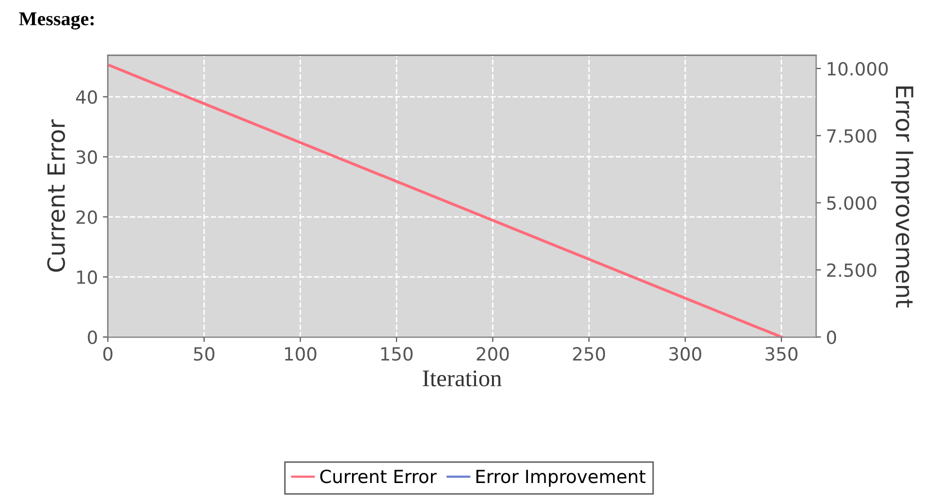  What do you see at coordinates (782, 354) in the screenshot?
I see `x-tick-label: 350` at bounding box center [782, 354].